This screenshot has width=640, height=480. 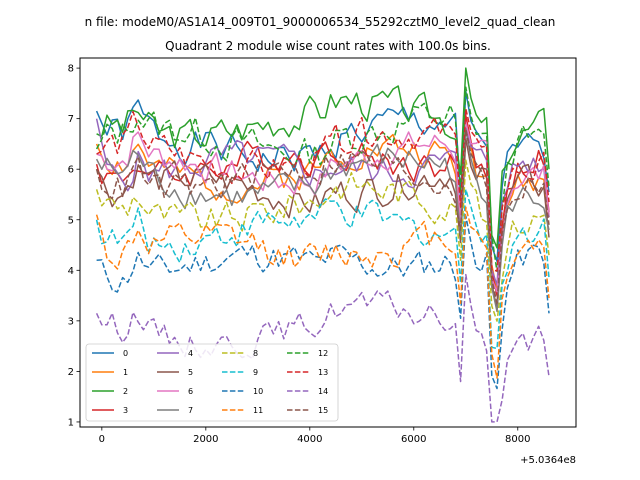 I want to click on legend-label-8: 8, so click(x=255, y=353).